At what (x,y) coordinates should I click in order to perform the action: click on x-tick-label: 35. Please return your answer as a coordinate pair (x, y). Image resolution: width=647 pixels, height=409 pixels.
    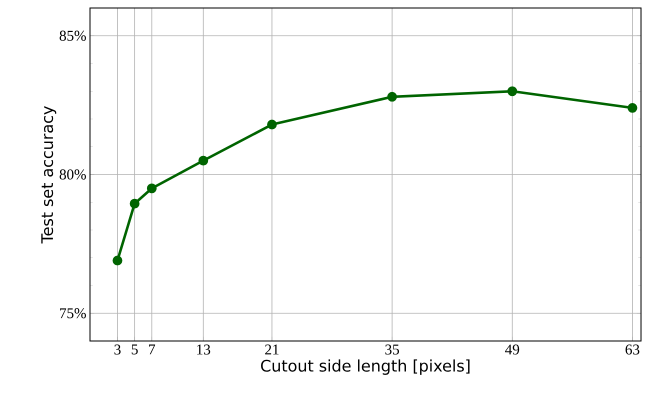
    Looking at the image, I should click on (392, 349).